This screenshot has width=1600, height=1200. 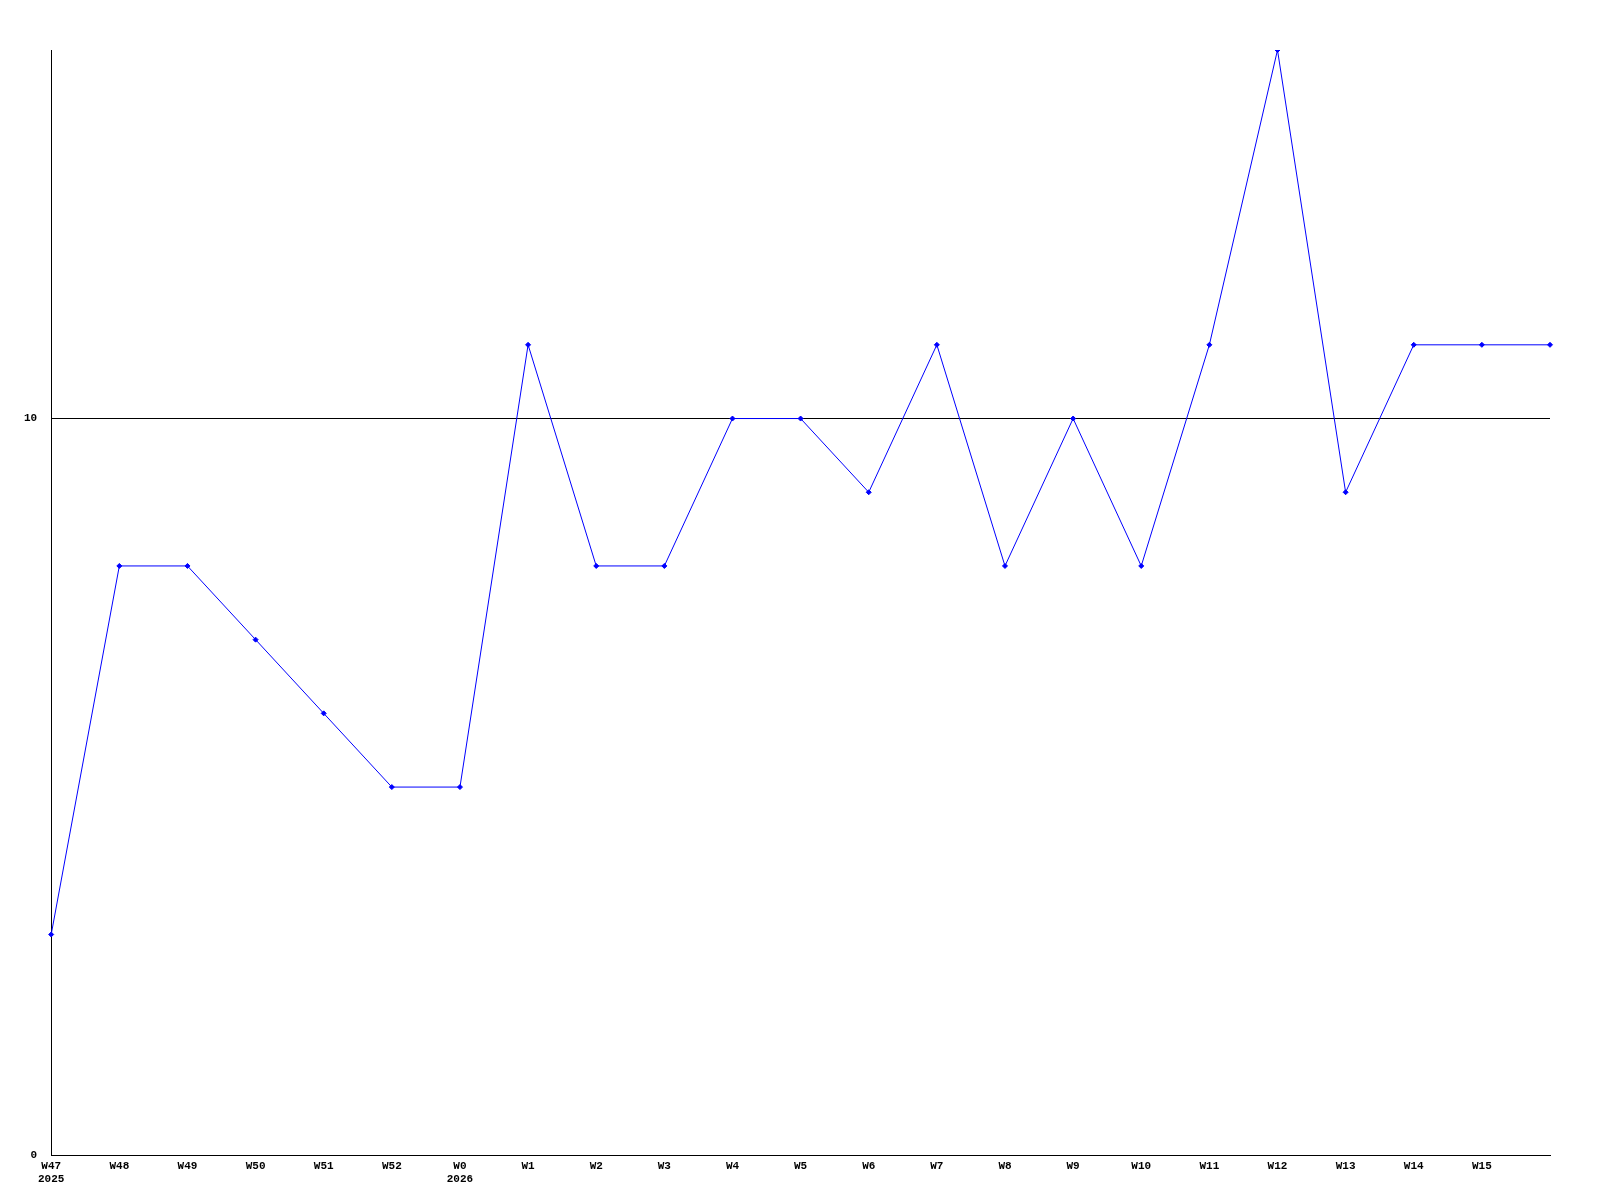 I want to click on x-tick-label: W48, so click(x=119, y=1165).